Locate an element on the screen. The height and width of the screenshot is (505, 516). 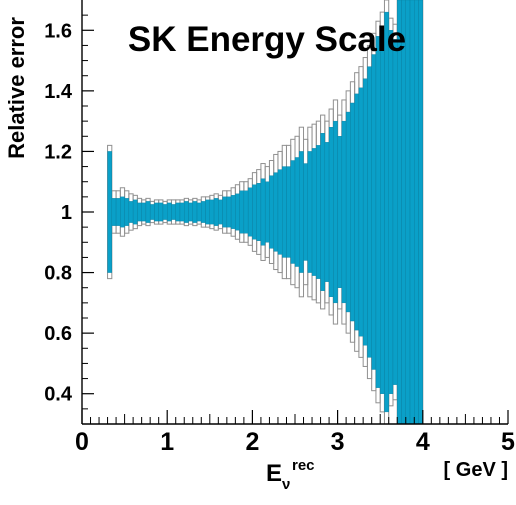
y-tick-label: 1.6 is located at coordinates (58, 31).